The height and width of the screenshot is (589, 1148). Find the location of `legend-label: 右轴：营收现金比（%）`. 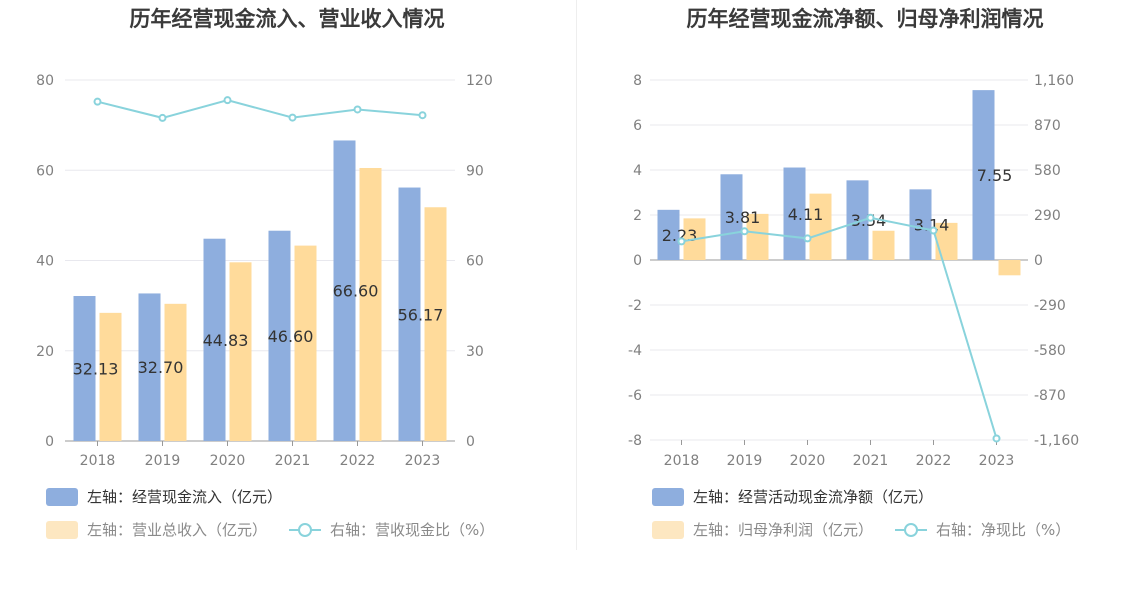

legend-label: 右轴：营收现金比（%） is located at coordinates (412, 530).